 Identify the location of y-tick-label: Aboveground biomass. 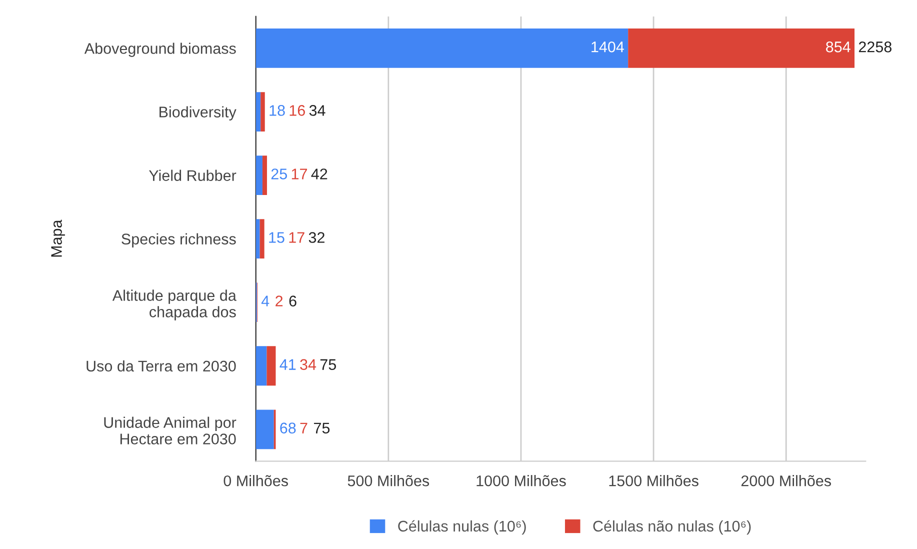
(160, 49).